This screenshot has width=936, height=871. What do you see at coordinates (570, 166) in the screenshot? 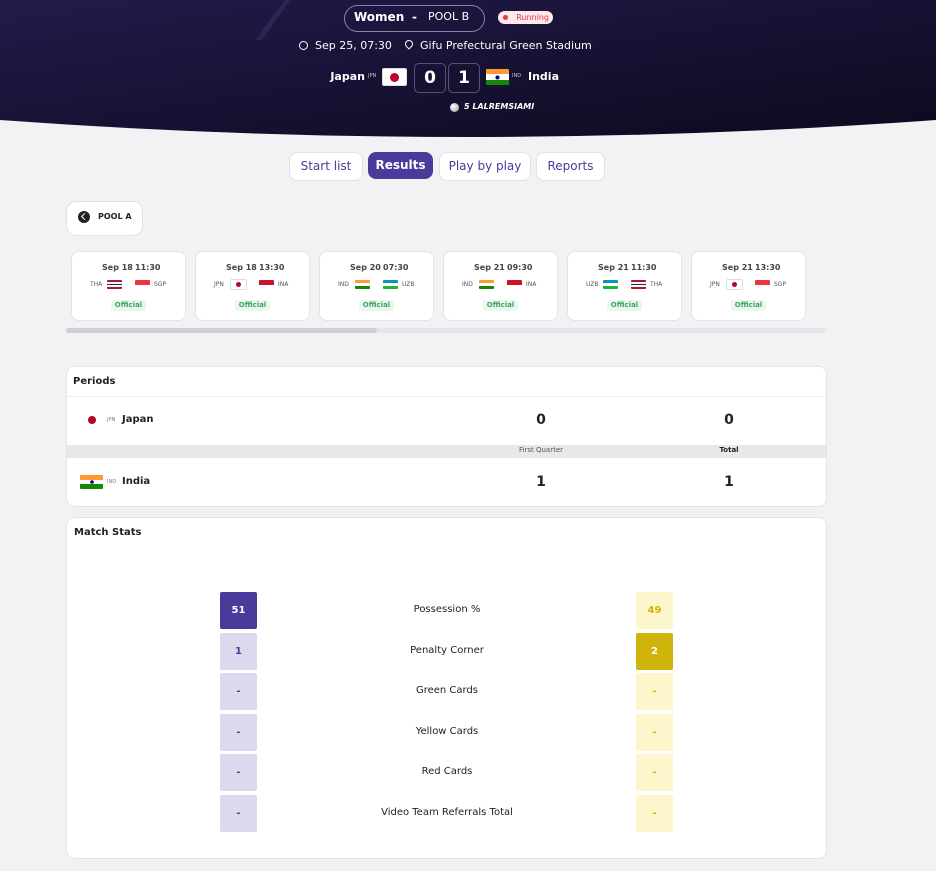
I see `tab: Reports` at bounding box center [570, 166].